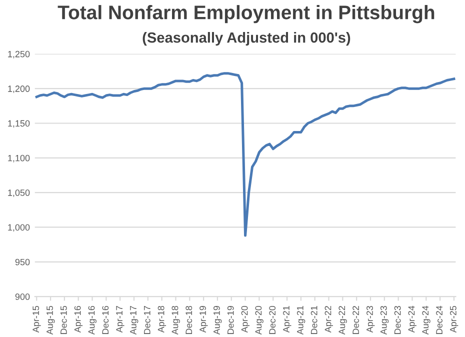 Image resolution: width=465 pixels, height=337 pixels. Describe the element at coordinates (134, 320) in the screenshot. I see `x-tick-label: Aug-17` at that location.